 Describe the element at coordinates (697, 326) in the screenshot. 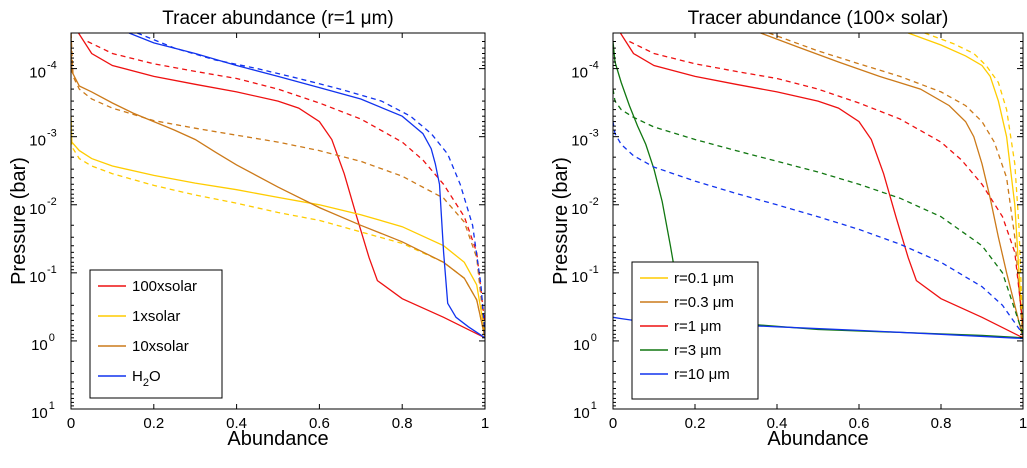

I see `legend-label: r=1 μm` at that location.